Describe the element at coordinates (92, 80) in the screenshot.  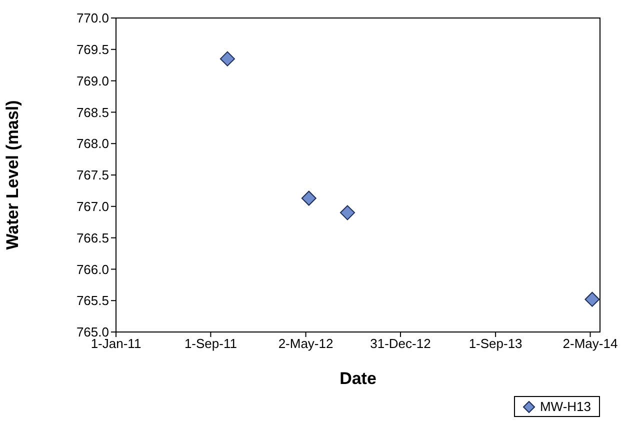
I see `y-tick-label: 769.0` at that location.